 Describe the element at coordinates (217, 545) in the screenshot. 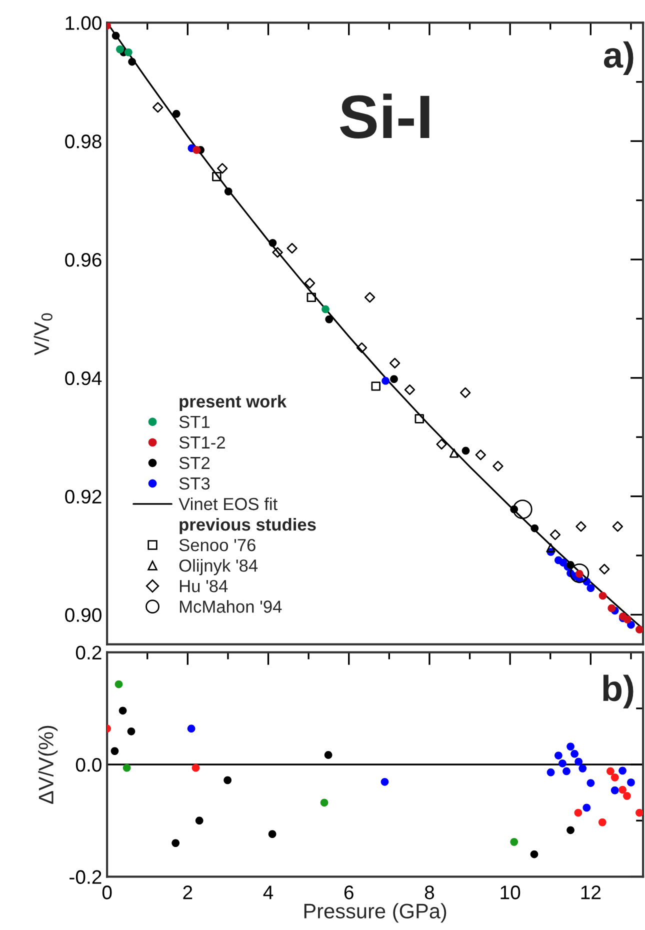

I see `legend-label: Senoo '76` at that location.